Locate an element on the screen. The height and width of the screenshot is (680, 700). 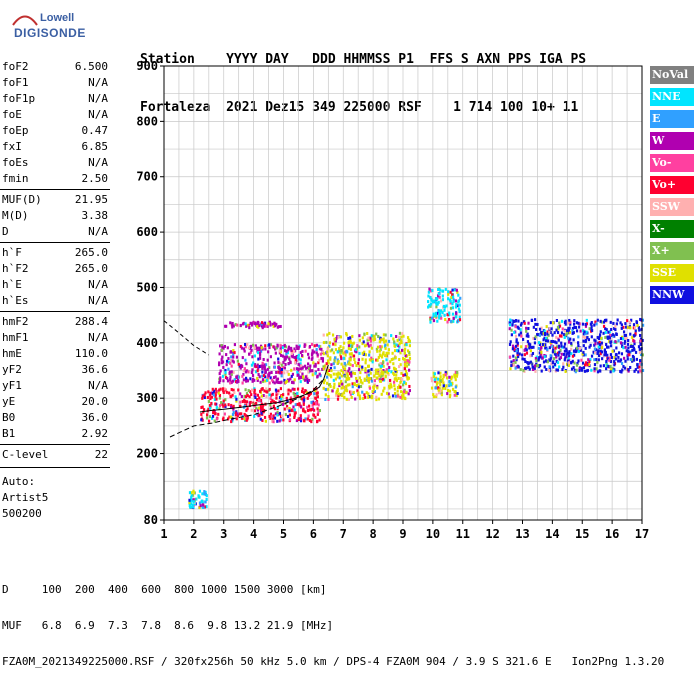
x-tick-label: 6 is located at coordinates (313, 534).